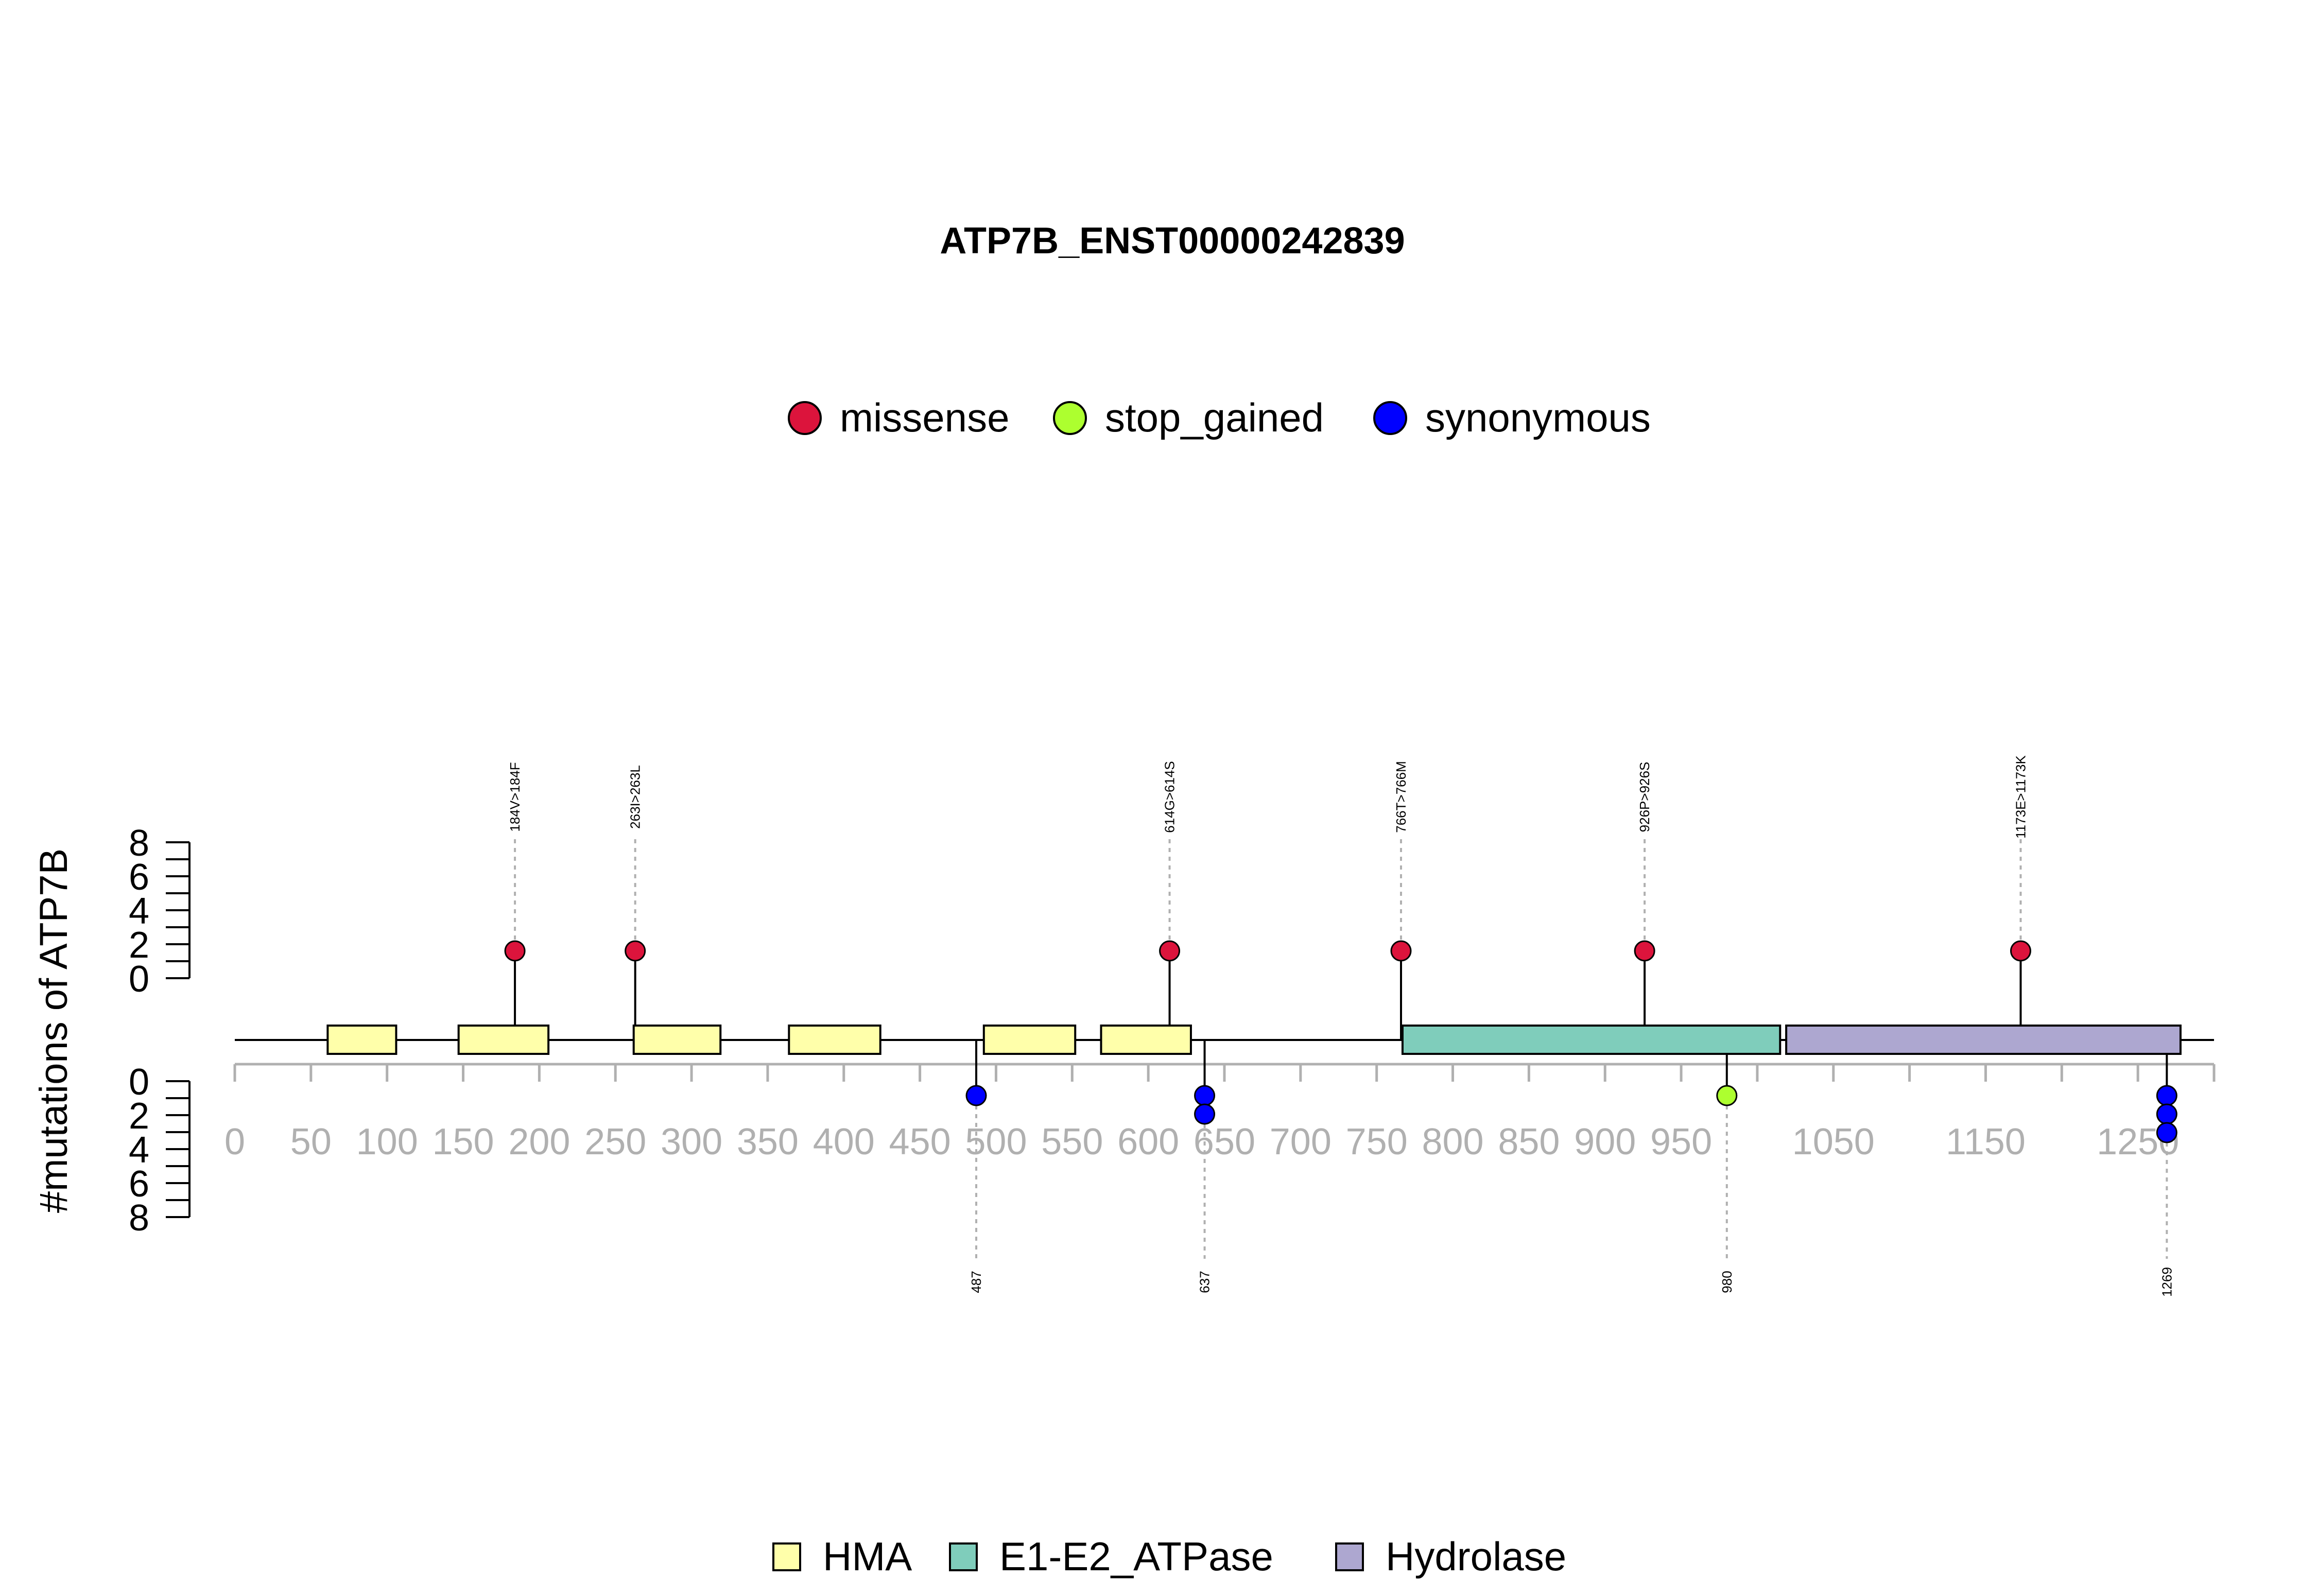 Image resolution: width=2317 pixels, height=1596 pixels. I want to click on lower-count-axis-label-0: 0, so click(139, 1082).